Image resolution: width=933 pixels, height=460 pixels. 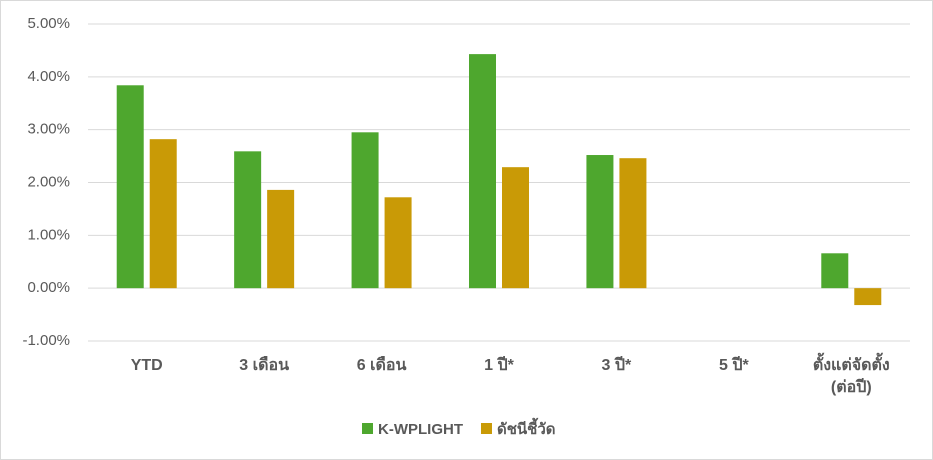 I want to click on x-tick-label: 3 เดือน, so click(x=264, y=365).